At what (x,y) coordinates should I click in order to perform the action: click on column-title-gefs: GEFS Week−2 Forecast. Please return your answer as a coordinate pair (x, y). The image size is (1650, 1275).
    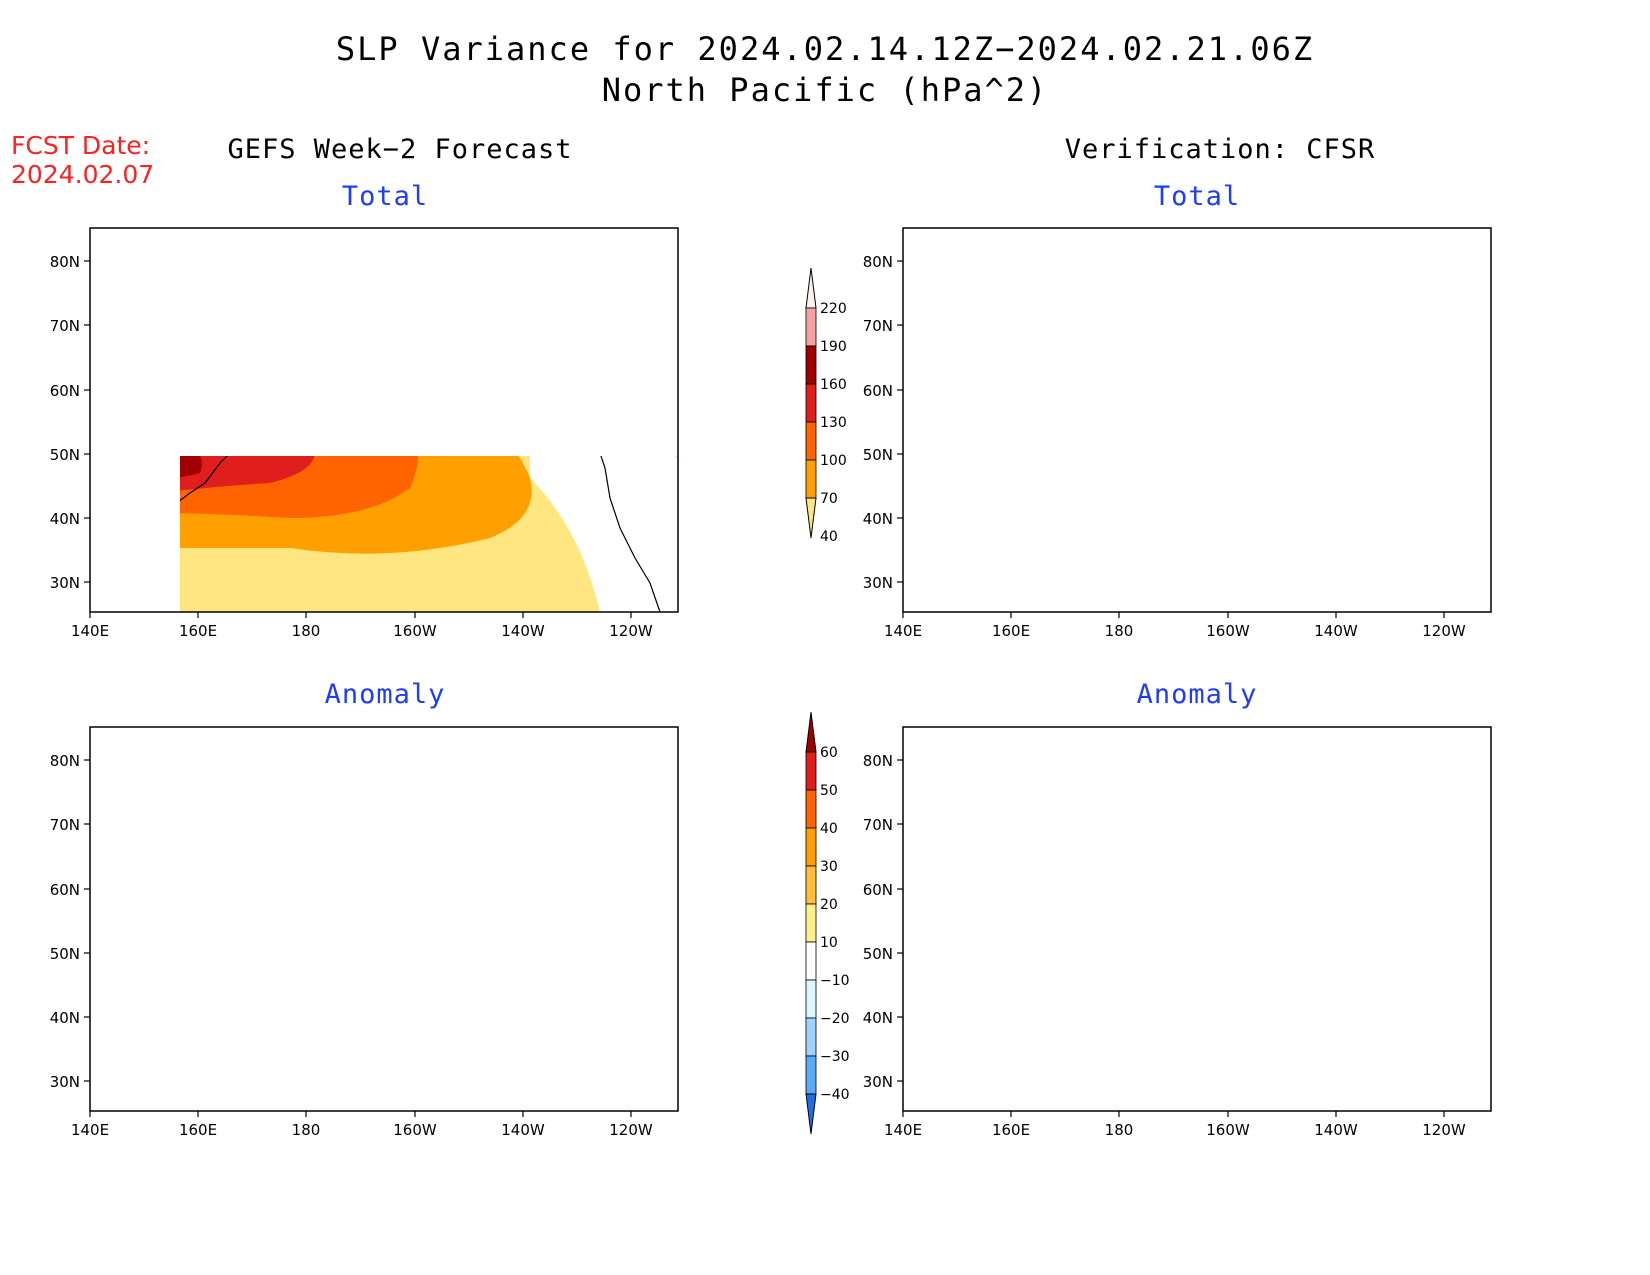
    Looking at the image, I should click on (400, 149).